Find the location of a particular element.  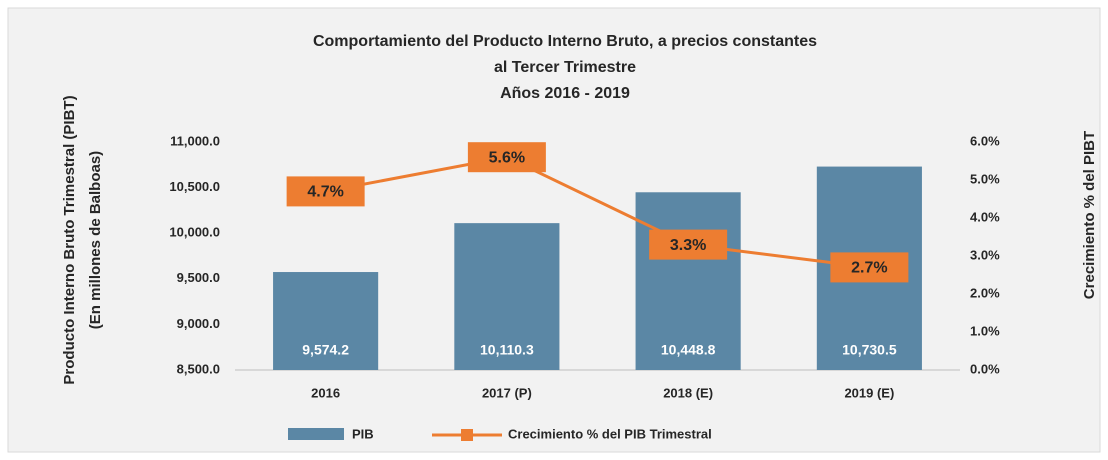

y-tick-label: 9,000.0 is located at coordinates (198, 323).